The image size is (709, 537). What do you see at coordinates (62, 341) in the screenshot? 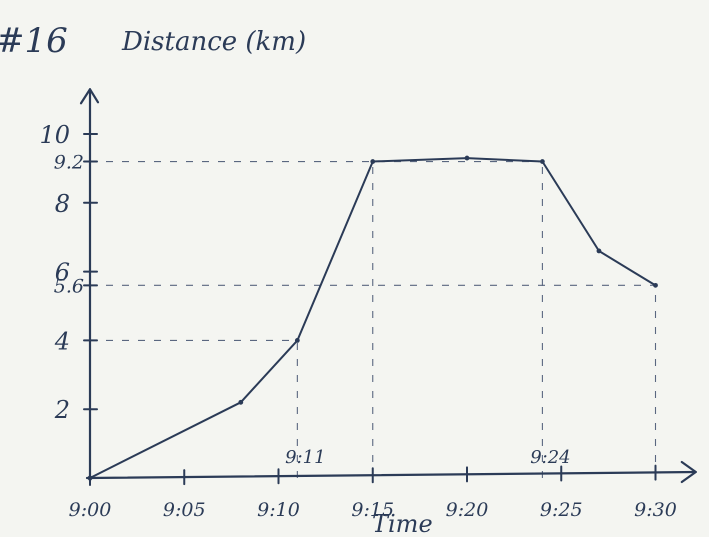
I see `y-tick-label-4: 4` at bounding box center [62, 341].